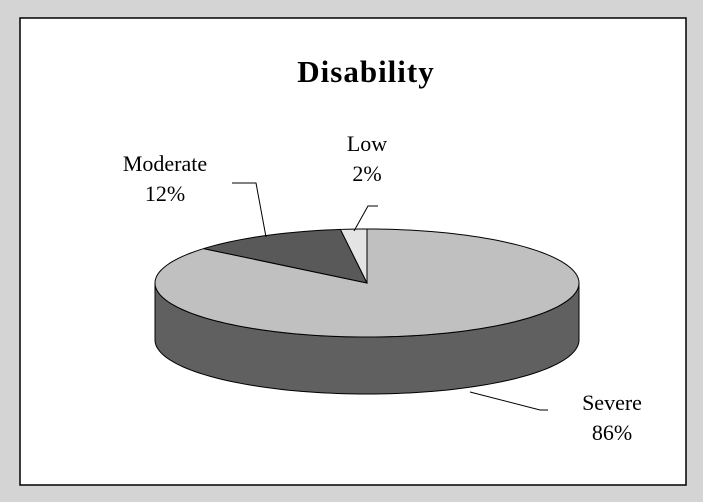  I want to click on slice-label: Low, so click(367, 143).